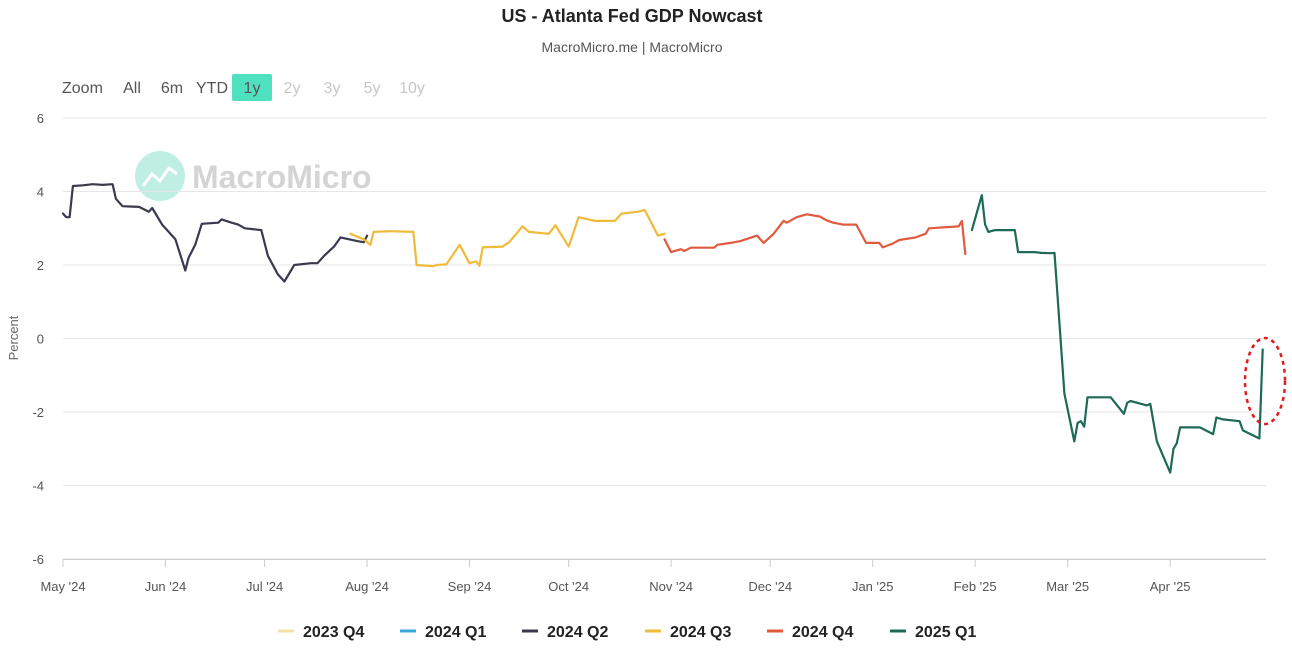 This screenshot has height=660, width=1292. I want to click on x-tick-label: Oct '24, so click(568, 586).